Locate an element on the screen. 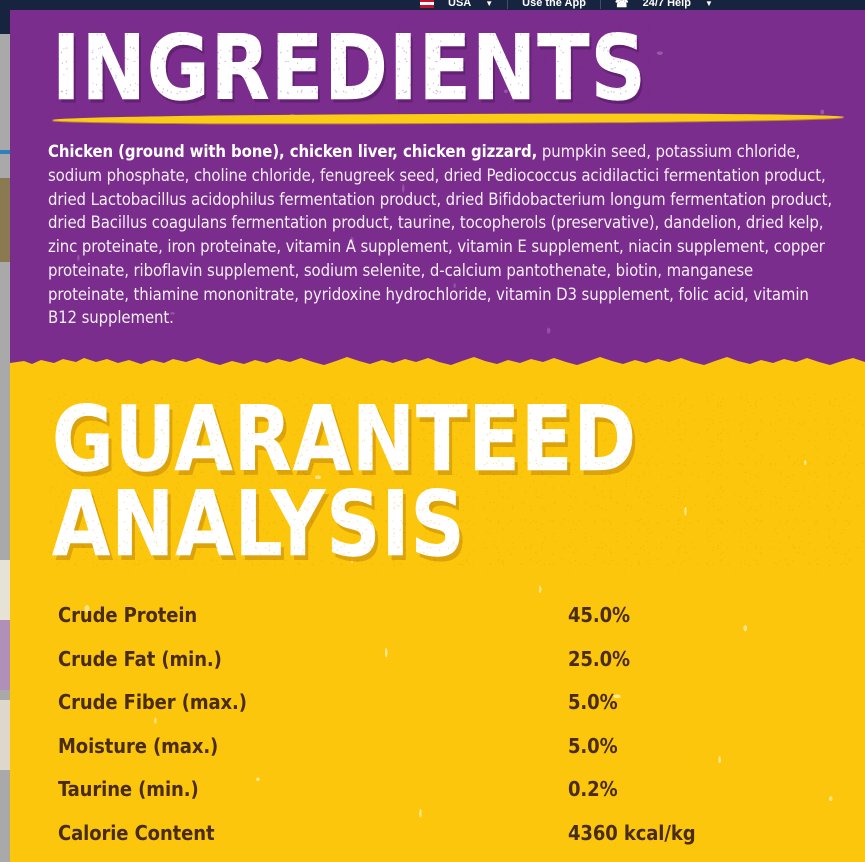  page-left-gutter is located at coordinates (5, 431).